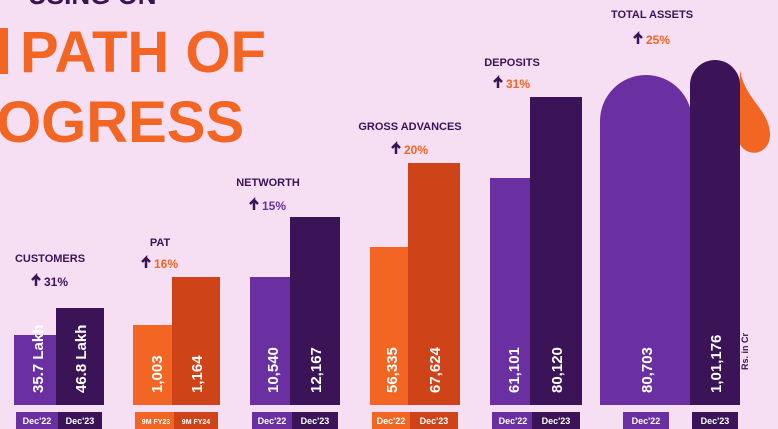  Describe the element at coordinates (409, 127) in the screenshot. I see `group-label: GROSS ADVANCES` at that location.